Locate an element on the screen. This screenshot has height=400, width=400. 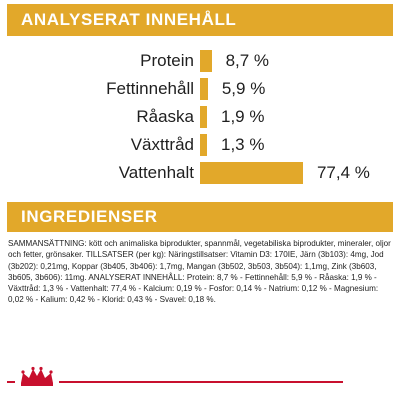
nutrient-label: Råaska is located at coordinates (165, 116).